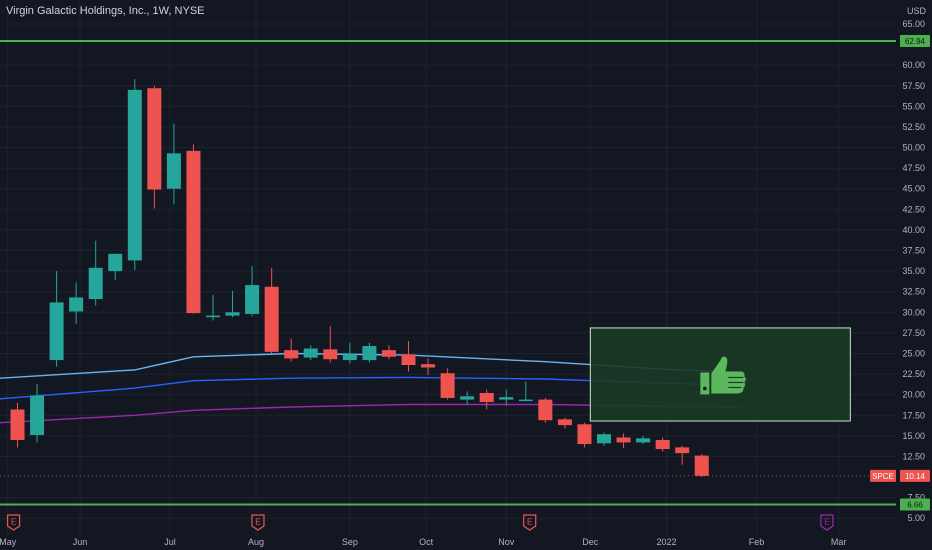 The height and width of the screenshot is (550, 932). I want to click on price-tick-label: 12.50, so click(913, 456).